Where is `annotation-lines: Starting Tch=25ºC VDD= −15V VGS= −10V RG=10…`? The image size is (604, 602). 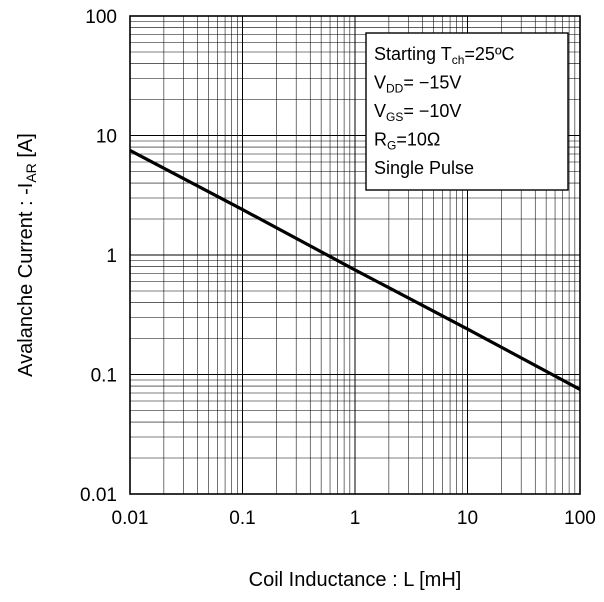
annotation-lines: Starting Tch=25ºC VDD= −15V VGS= −10V RG=10… is located at coordinates (444, 111).